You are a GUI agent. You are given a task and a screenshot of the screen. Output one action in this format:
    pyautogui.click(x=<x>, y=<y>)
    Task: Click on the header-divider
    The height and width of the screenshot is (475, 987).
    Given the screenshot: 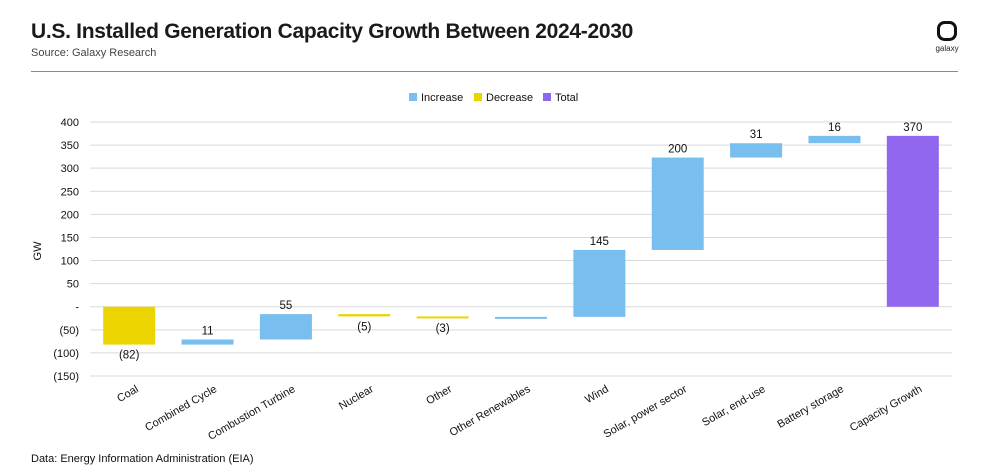 What is the action you would take?
    pyautogui.click(x=494, y=71)
    